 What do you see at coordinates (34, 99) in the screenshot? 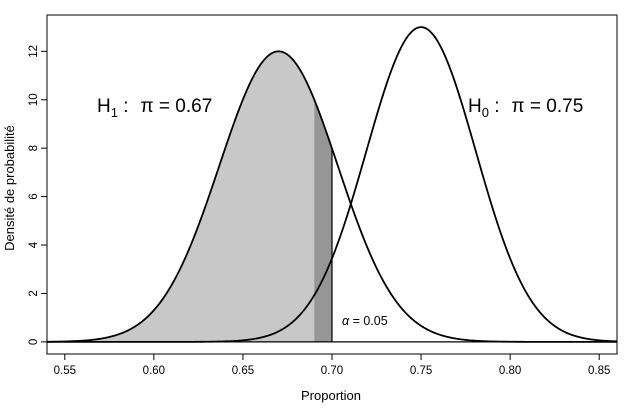
I see `y-tick-label: 10` at bounding box center [34, 99].